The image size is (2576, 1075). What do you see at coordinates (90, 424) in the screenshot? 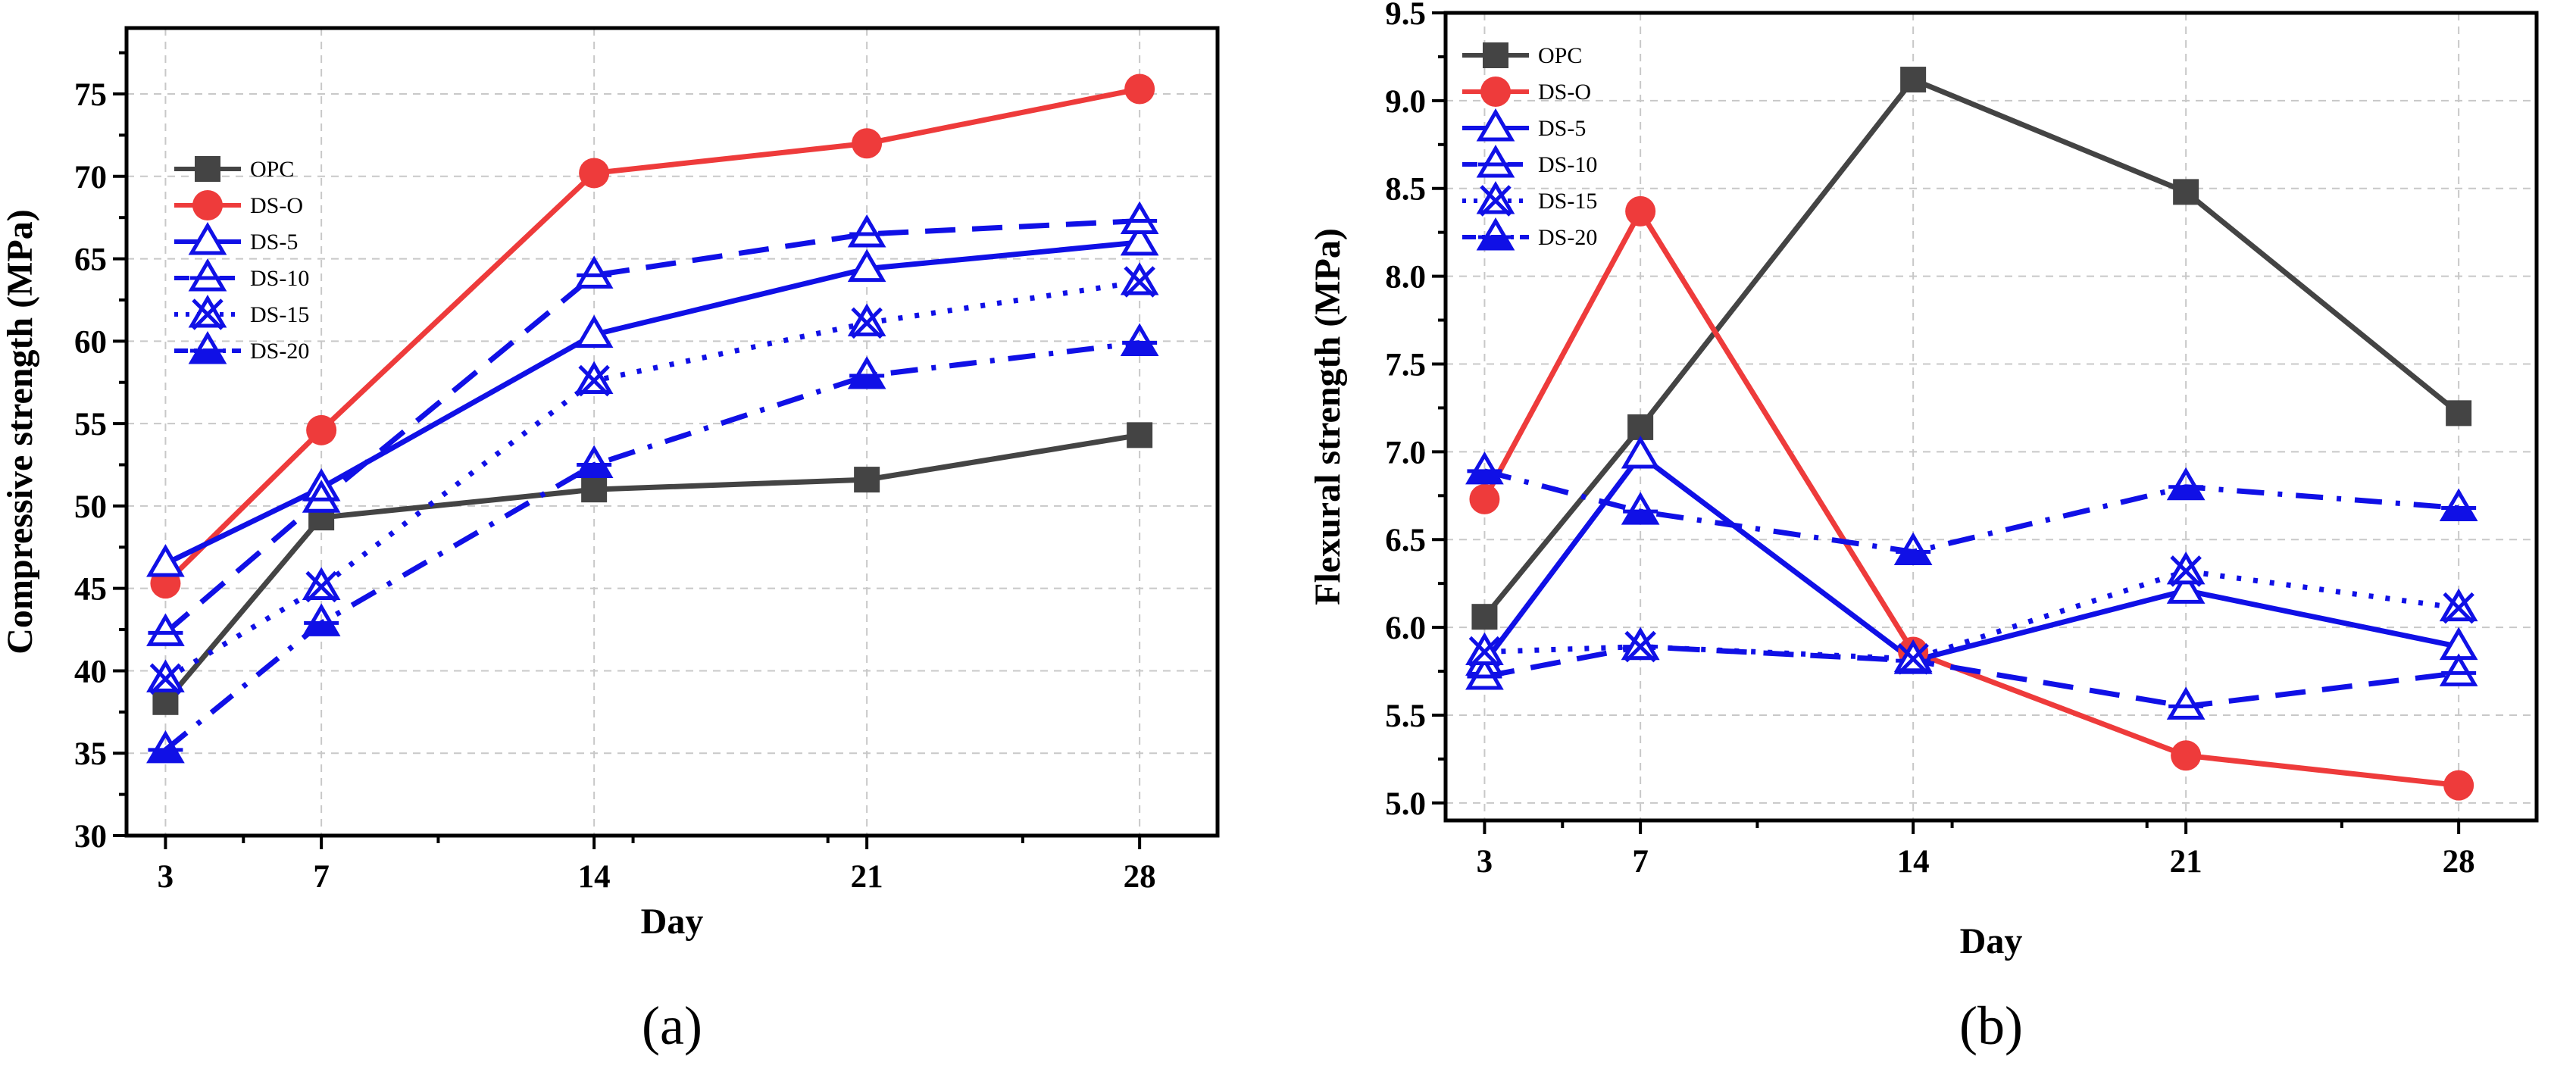
I see `y-tick-label: 55` at bounding box center [90, 424].